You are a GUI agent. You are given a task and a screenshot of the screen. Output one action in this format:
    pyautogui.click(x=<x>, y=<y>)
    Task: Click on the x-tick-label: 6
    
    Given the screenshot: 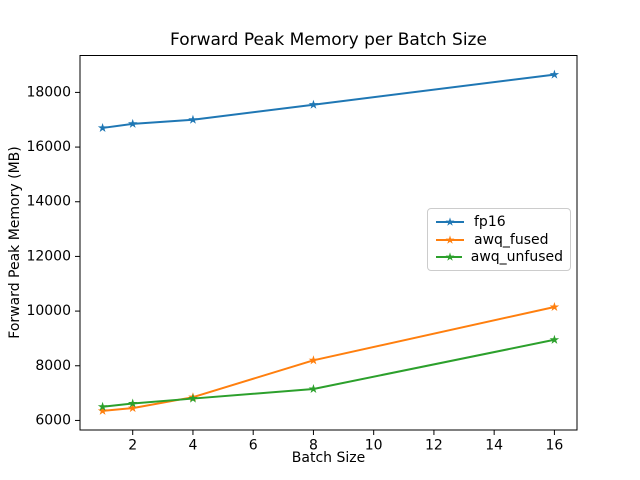 What is the action you would take?
    pyautogui.click(x=253, y=446)
    